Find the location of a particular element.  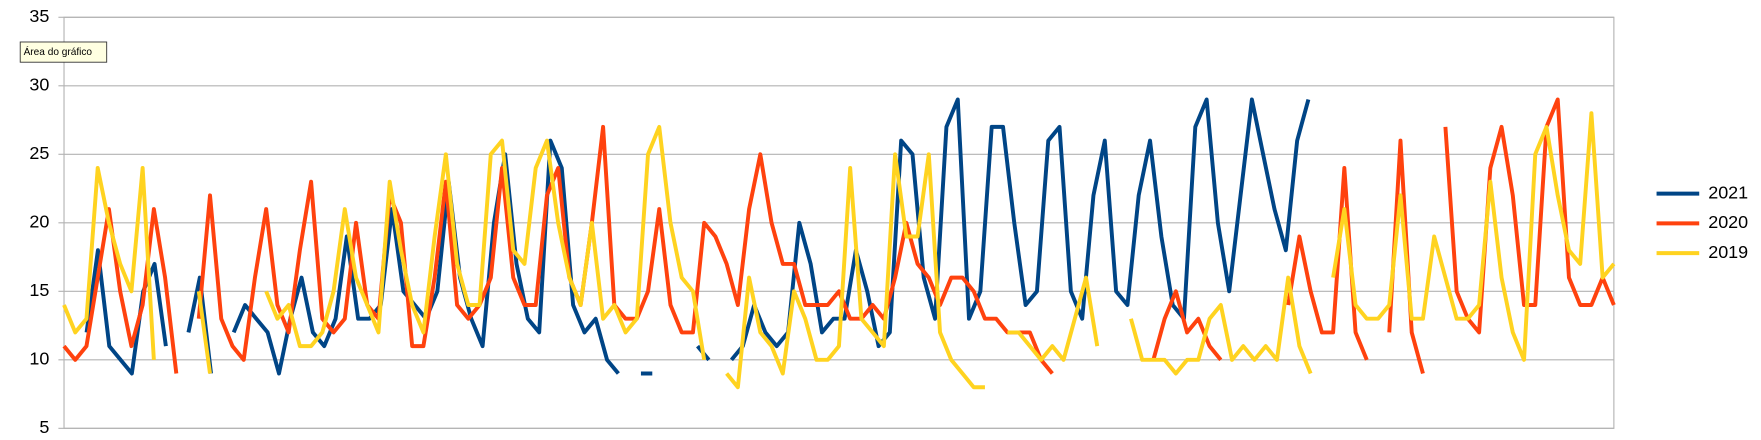

y-tick-label: 20 is located at coordinates (39, 222).